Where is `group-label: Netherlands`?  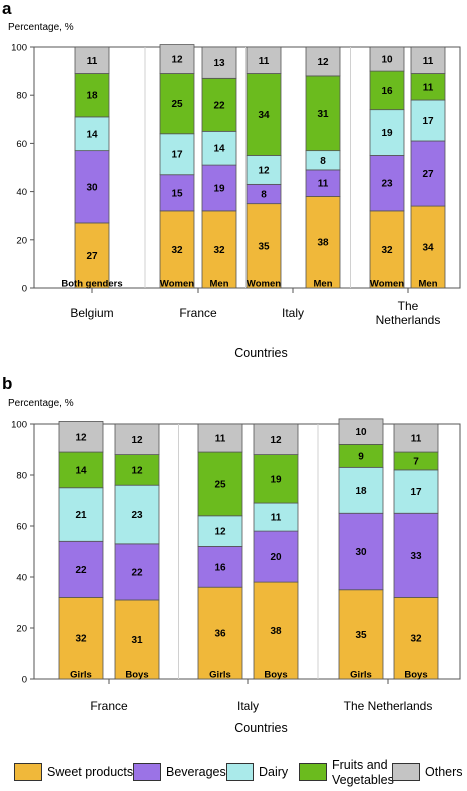 group-label: Netherlands is located at coordinates (408, 320).